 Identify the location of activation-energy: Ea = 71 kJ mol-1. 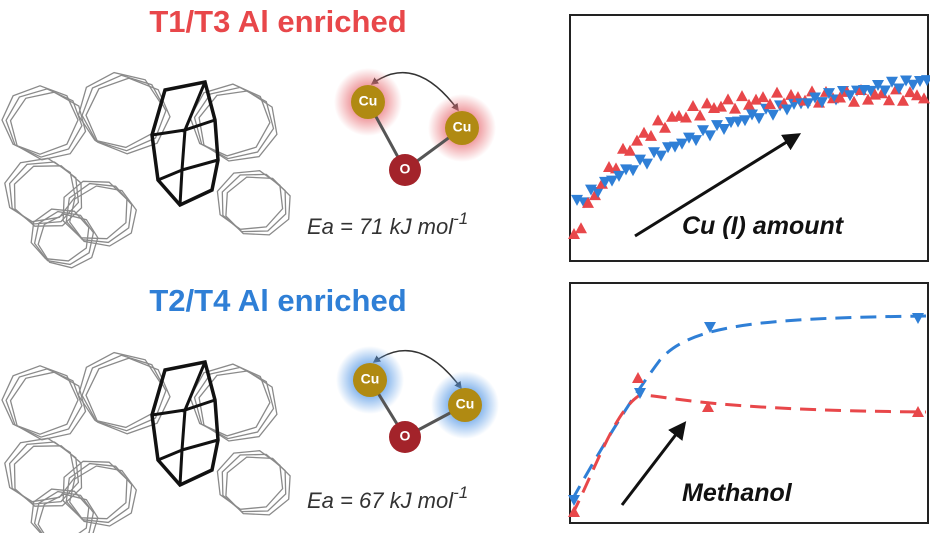
(387, 224).